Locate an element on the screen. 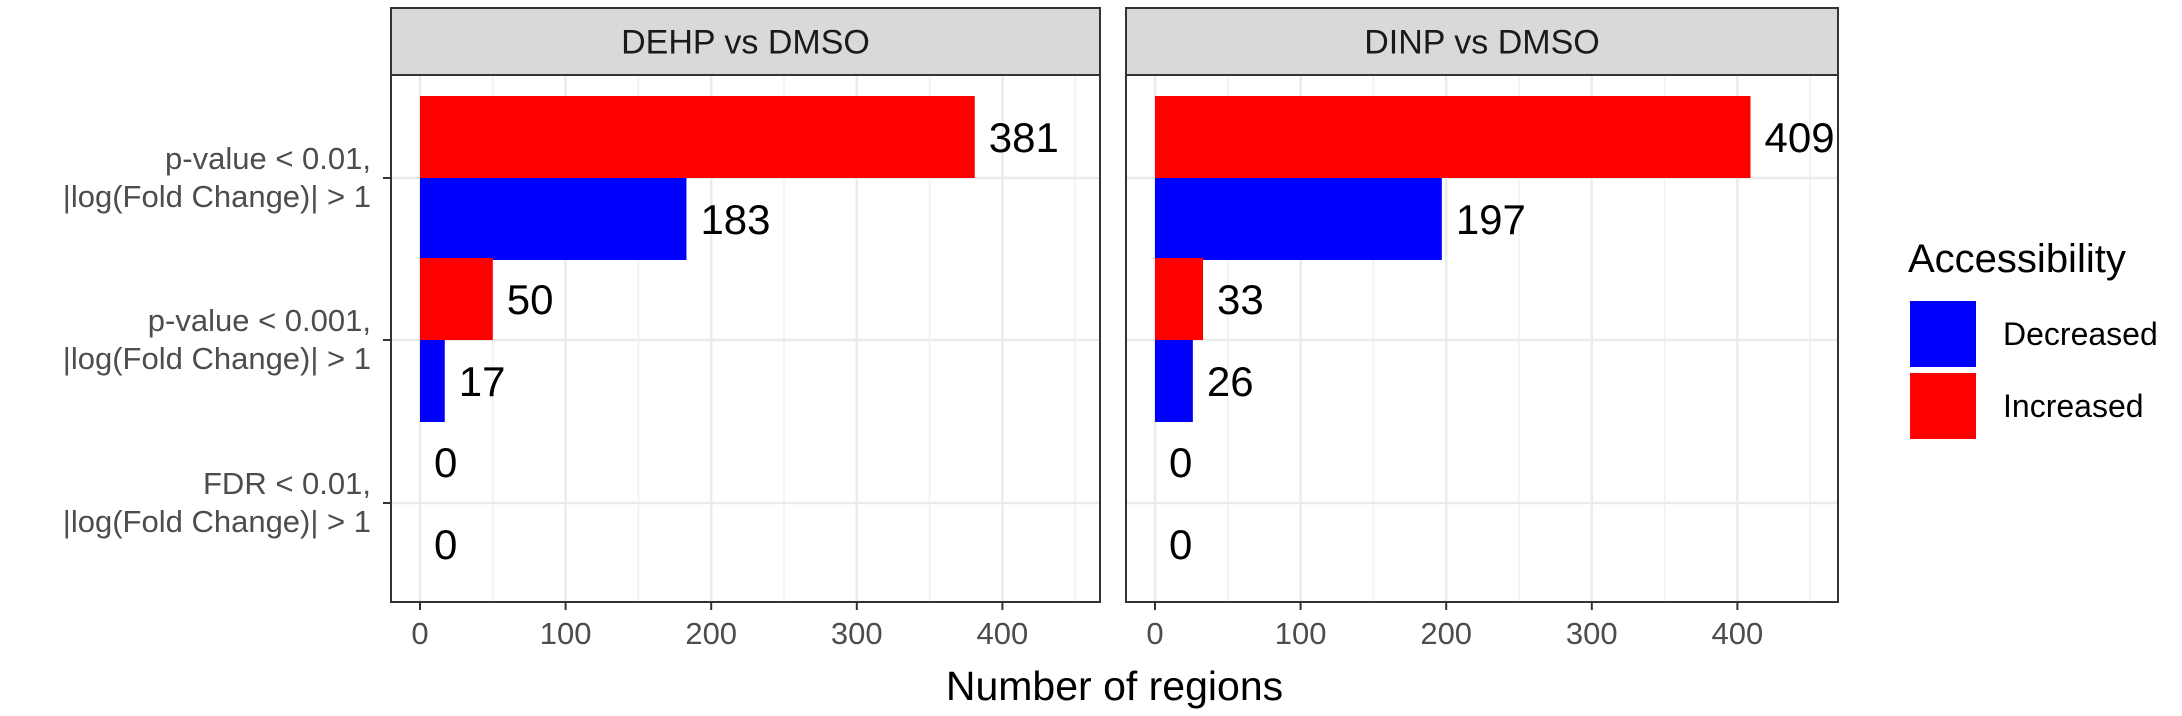 Image resolution: width=2182 pixels, height=716 pixels. value-label-decreased: 26 is located at coordinates (1230, 381).